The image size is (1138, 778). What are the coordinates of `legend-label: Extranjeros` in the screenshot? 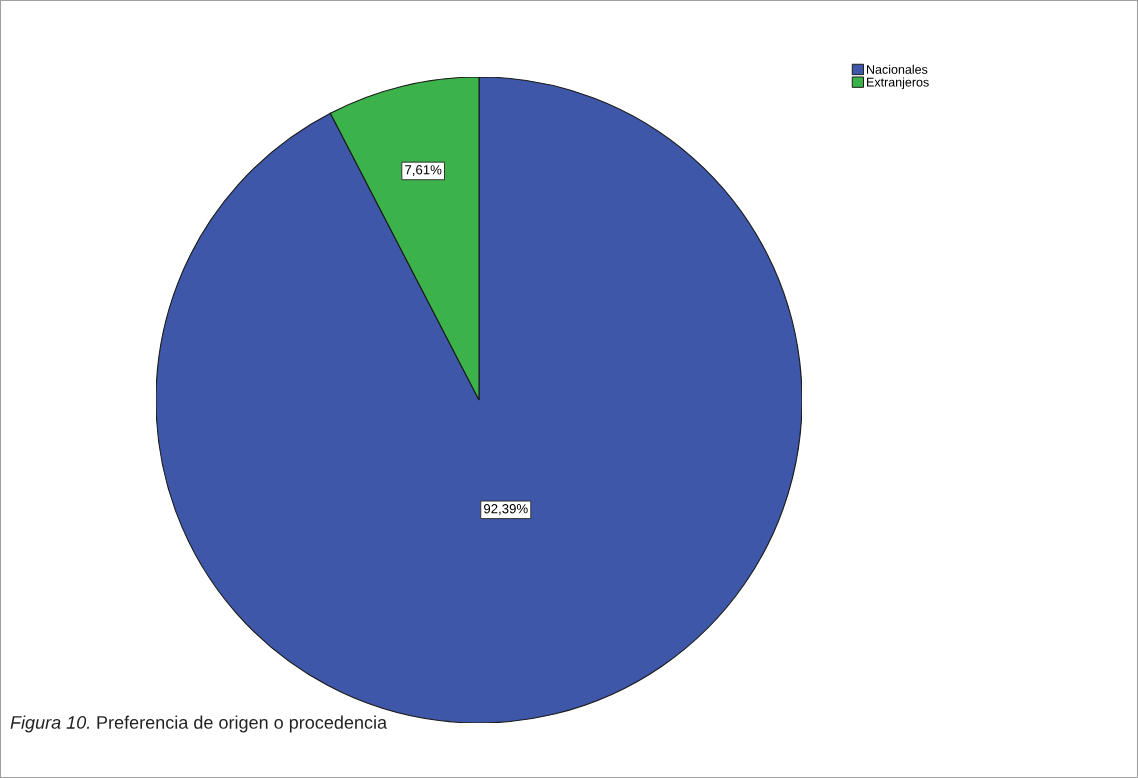 It's located at (898, 83).